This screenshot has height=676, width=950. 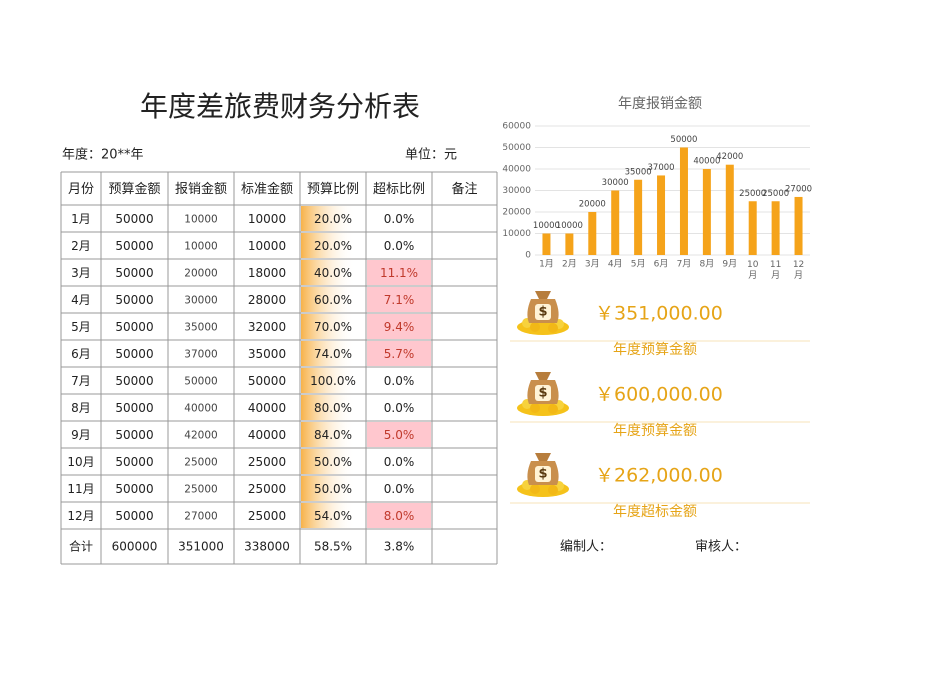 What do you see at coordinates (267, 547) in the screenshot?
I see `cell: 338000` at bounding box center [267, 547].